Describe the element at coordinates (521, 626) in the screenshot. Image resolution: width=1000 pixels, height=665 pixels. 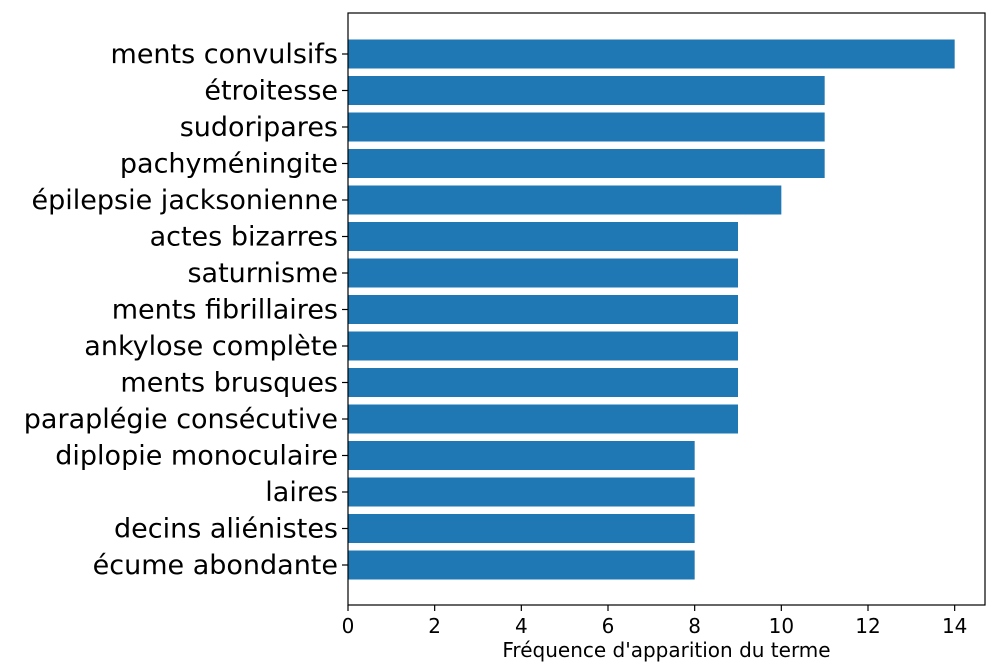
I see `x-tick-label-2: 4` at that location.